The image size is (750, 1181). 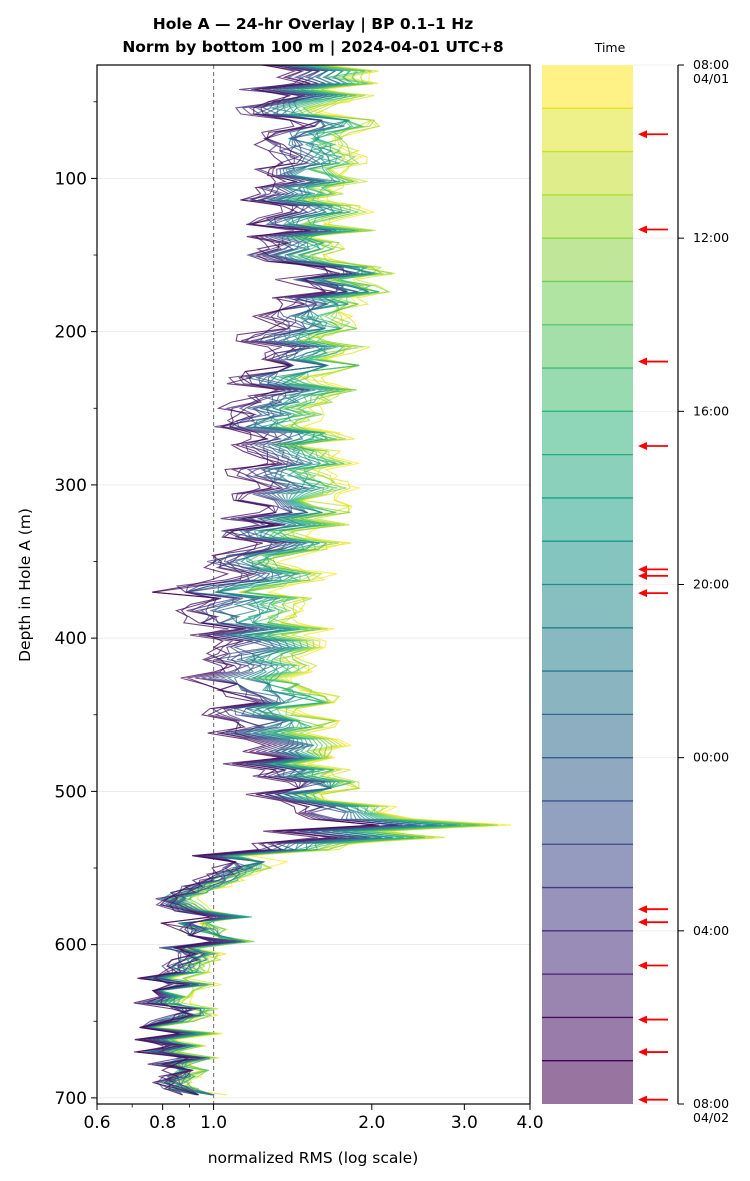 I want to click on chart-title: Hole A — 24-hr Overlay | BP 0.1–1 Hz, so click(x=313, y=24).